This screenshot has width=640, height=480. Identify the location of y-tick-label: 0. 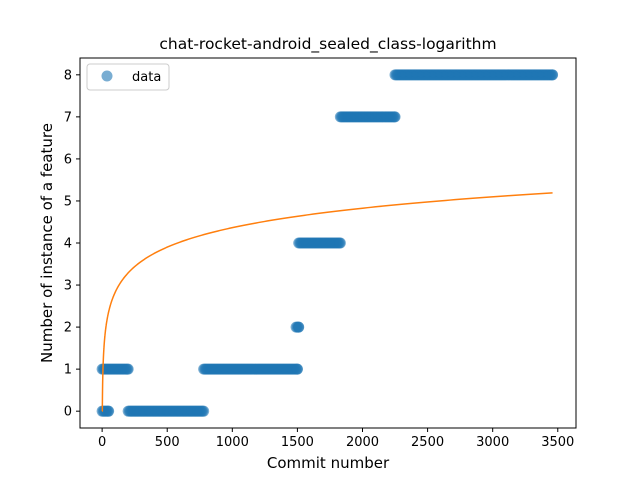
(68, 412).